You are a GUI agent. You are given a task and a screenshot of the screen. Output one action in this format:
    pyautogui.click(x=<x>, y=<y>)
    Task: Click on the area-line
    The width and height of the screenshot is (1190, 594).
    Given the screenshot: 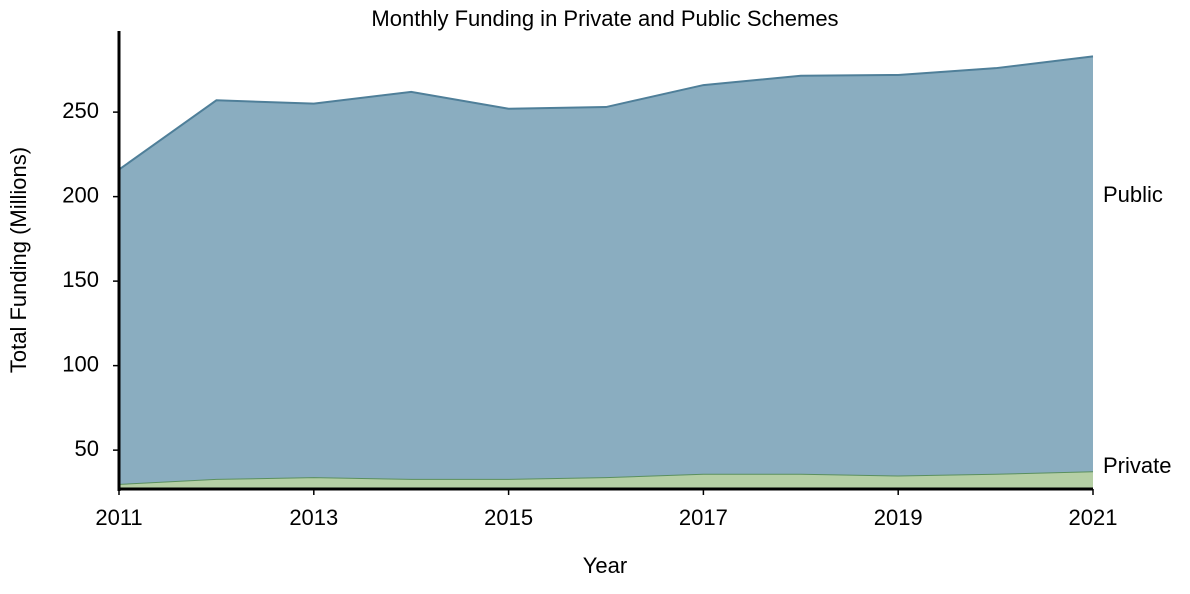 What is the action you would take?
    pyautogui.click(x=606, y=477)
    